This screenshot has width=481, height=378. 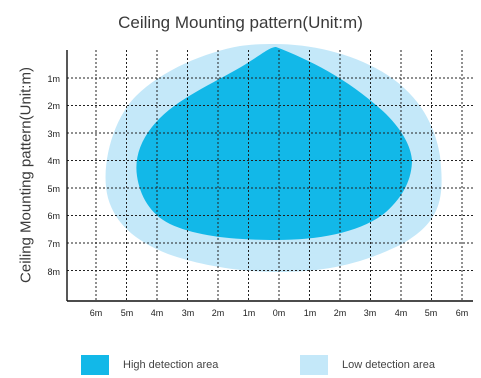 I want to click on legend-high-swatch, so click(x=95, y=365).